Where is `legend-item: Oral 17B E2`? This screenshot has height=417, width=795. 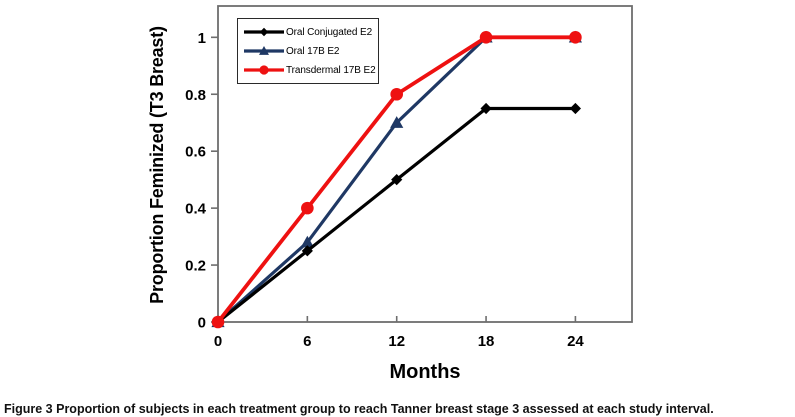 legend-item: Oral 17B E2 is located at coordinates (309, 51).